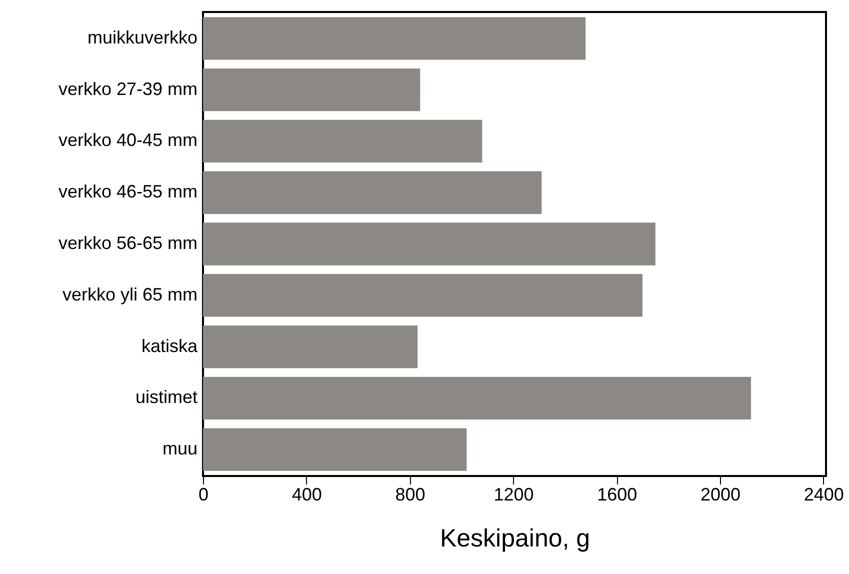  What do you see at coordinates (128, 88) in the screenshot?
I see `y-tick-label: verkko 27-39 mm` at bounding box center [128, 88].